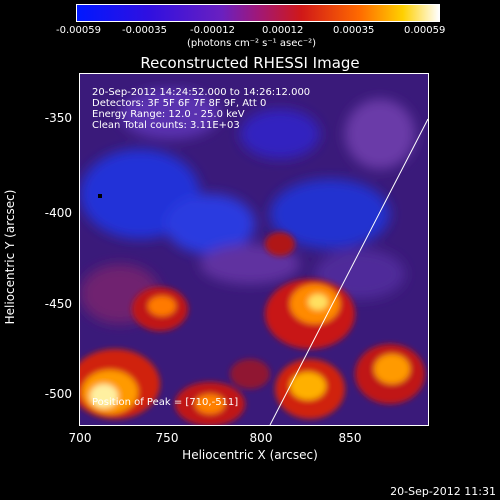 The height and width of the screenshot is (500, 500). What do you see at coordinates (179, 103) in the screenshot?
I see `info-detectors: Detectors: 3F 5F 6F 7F 8F 9F, Att 0` at bounding box center [179, 103].